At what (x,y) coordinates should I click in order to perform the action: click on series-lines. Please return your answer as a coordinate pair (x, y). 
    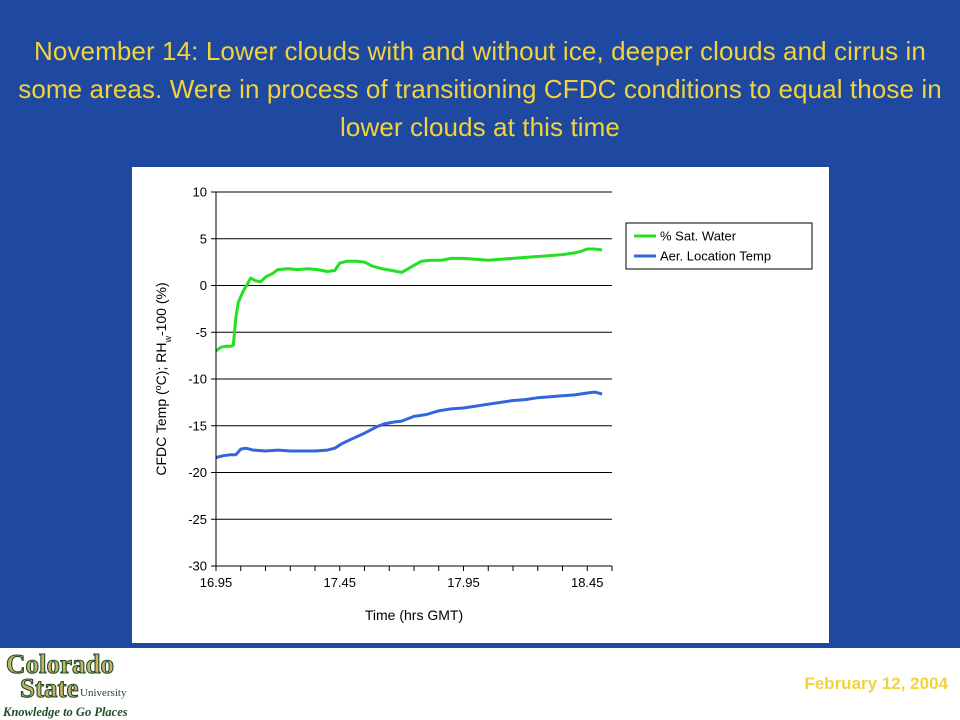
    Looking at the image, I should click on (409, 353).